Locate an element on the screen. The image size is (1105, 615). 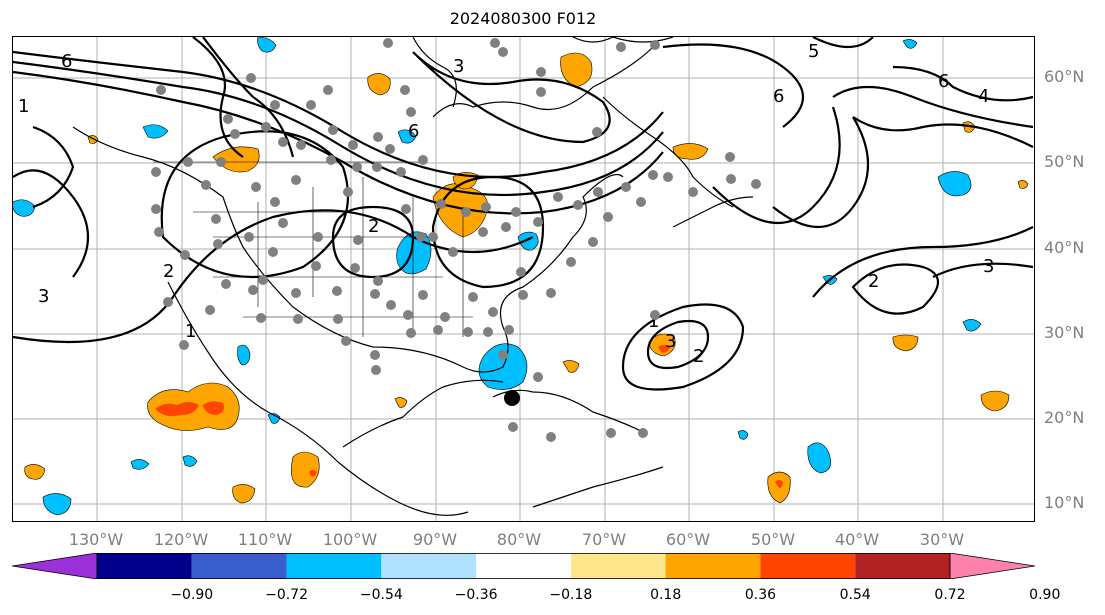
colorbar-extend-low is located at coordinates (55, 566).